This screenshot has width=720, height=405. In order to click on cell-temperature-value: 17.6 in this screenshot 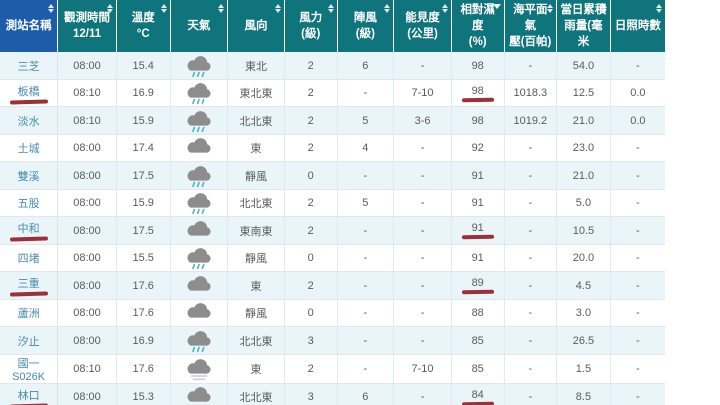, I will do `click(143, 368)`.